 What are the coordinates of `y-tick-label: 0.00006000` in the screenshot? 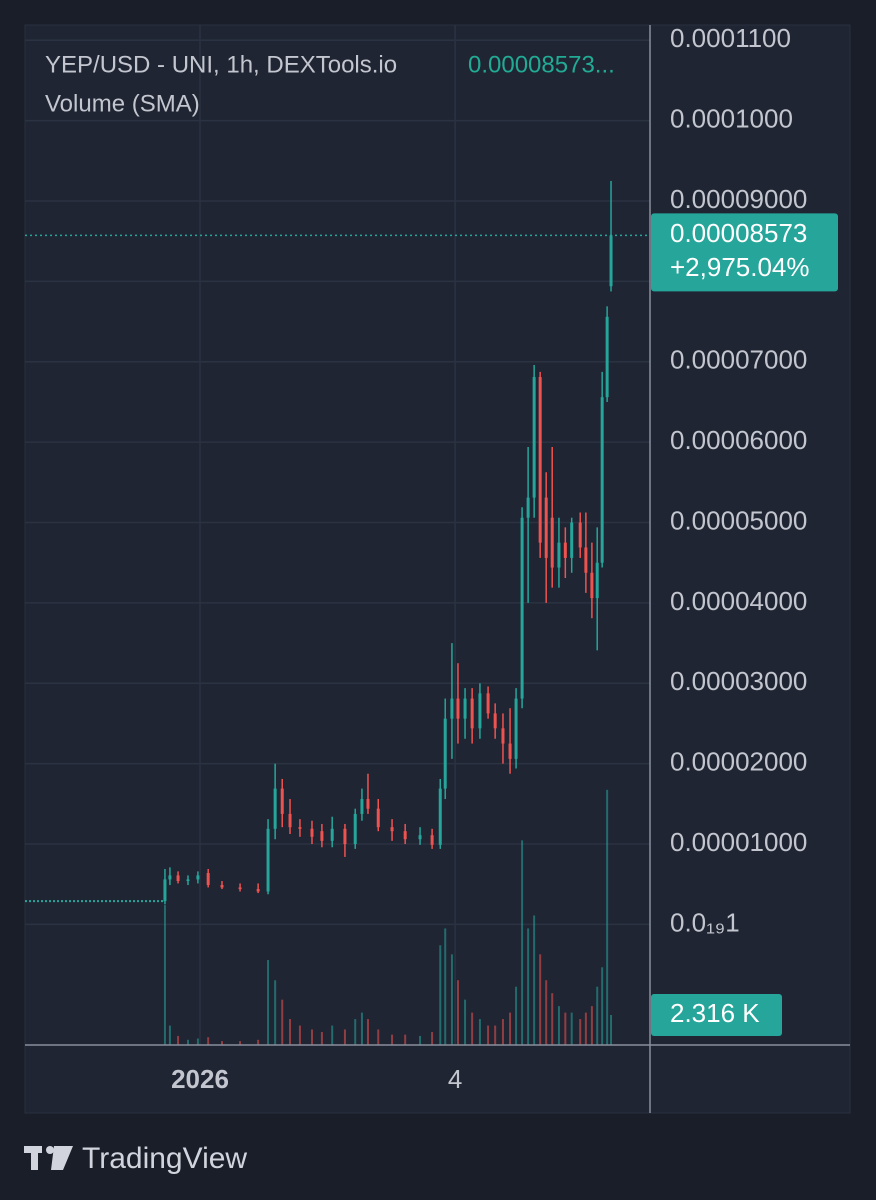 It's located at (738, 440).